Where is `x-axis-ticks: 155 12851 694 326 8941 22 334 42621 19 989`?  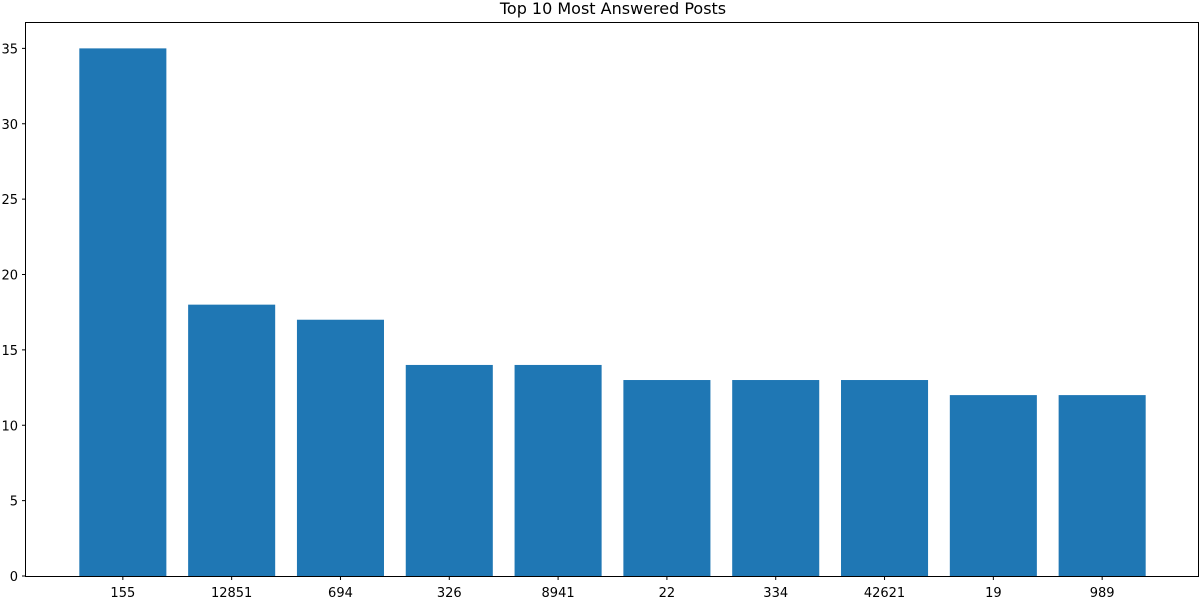 x-axis-ticks: 155 12851 694 326 8941 22 334 42621 19 989 is located at coordinates (612, 588).